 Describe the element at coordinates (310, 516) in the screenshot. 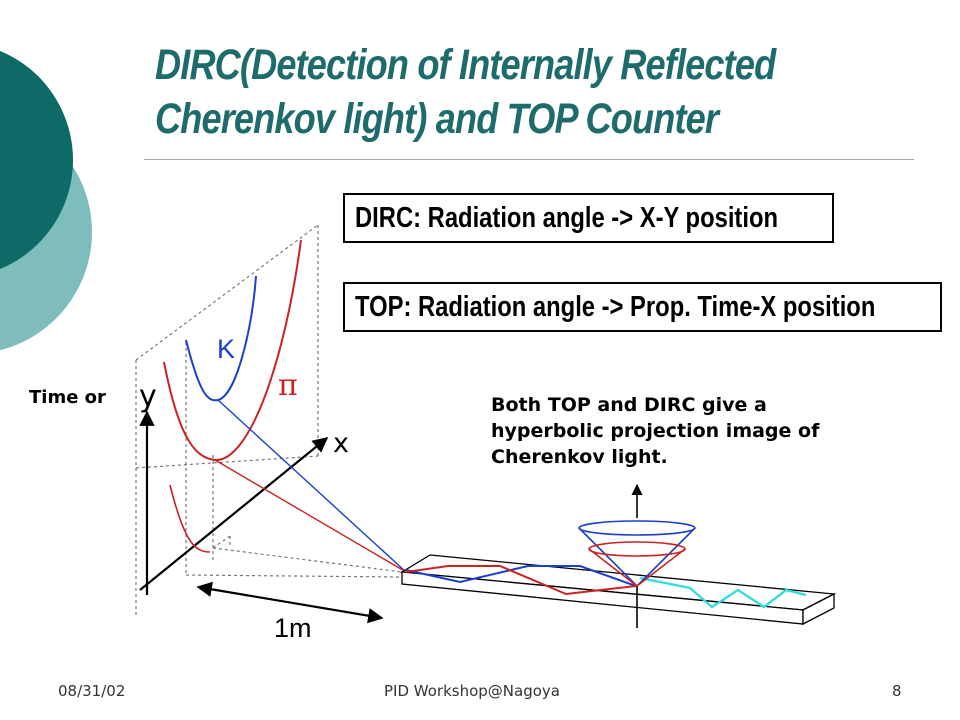

I see `pion-ray` at that location.